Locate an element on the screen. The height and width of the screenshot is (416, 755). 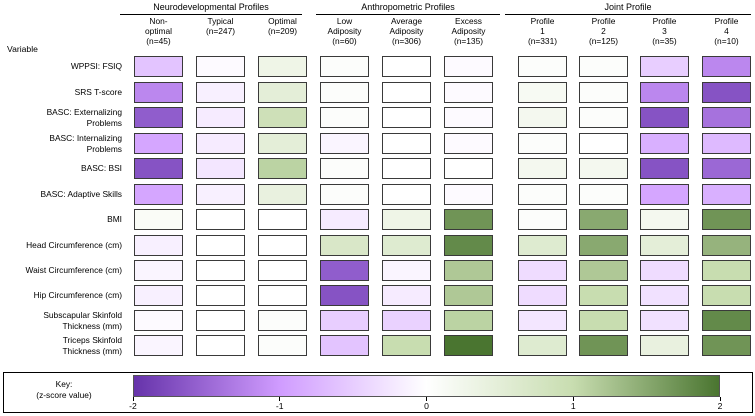
column-header: Excess Adiposity (n=135) is located at coordinates (468, 31).